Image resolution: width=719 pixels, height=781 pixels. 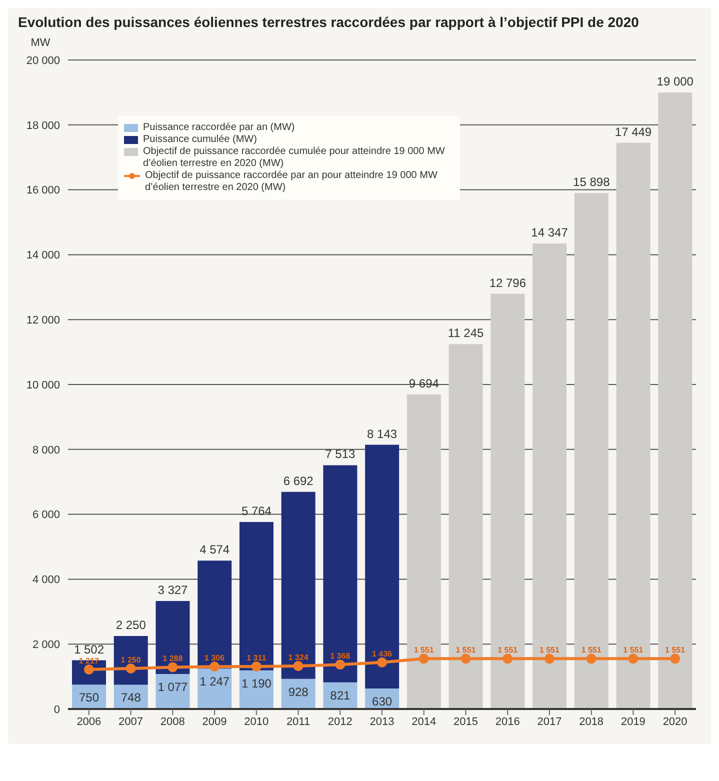 What do you see at coordinates (172, 722) in the screenshot?
I see `x-tick-label: 2008` at bounding box center [172, 722].